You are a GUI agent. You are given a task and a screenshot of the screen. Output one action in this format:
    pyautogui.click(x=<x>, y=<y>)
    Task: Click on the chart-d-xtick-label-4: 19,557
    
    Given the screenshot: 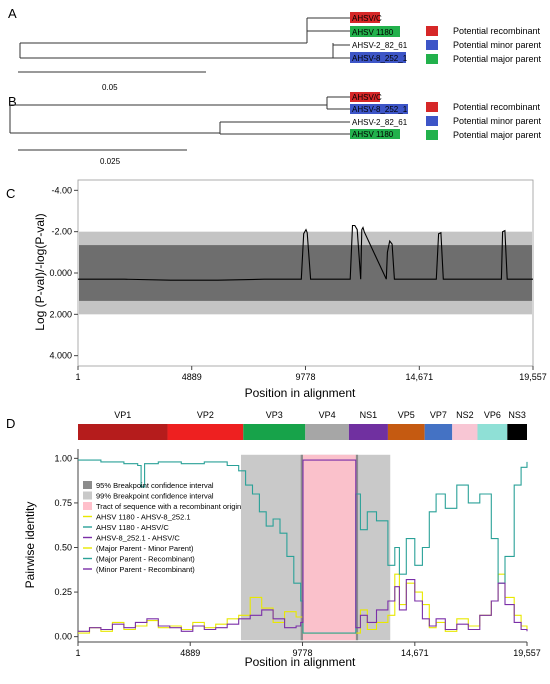 What is the action you would take?
    pyautogui.click(x=527, y=653)
    